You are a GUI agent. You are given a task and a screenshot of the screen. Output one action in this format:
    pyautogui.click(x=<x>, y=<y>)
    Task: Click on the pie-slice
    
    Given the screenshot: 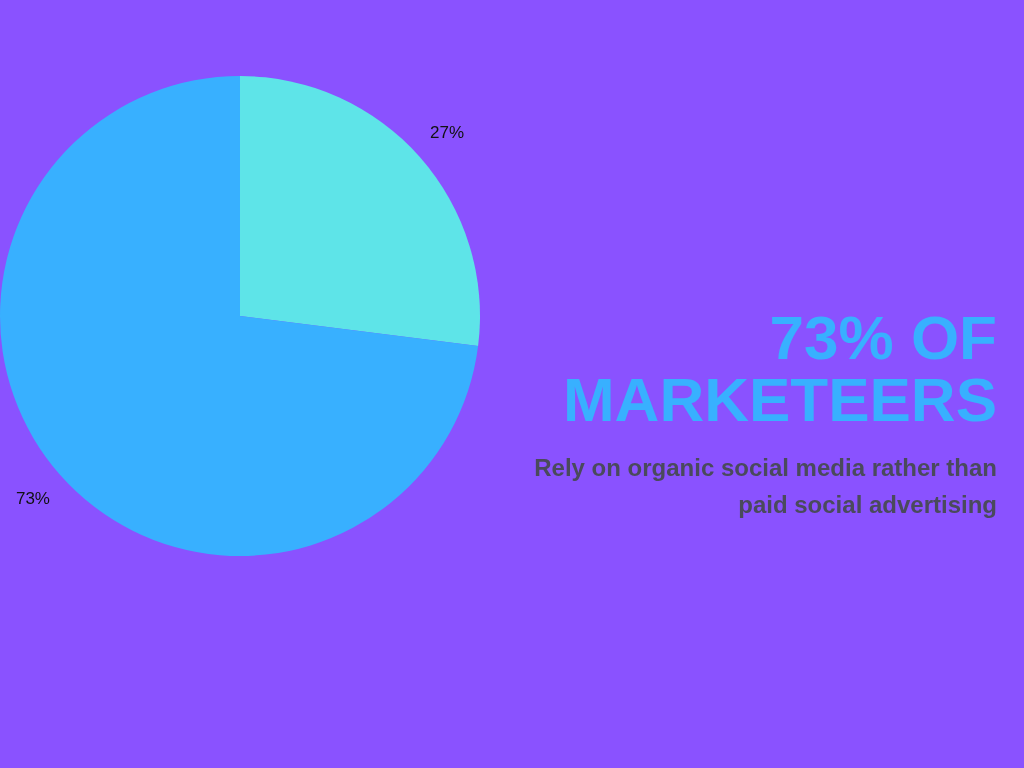 What is the action you would take?
    pyautogui.click(x=360, y=211)
    